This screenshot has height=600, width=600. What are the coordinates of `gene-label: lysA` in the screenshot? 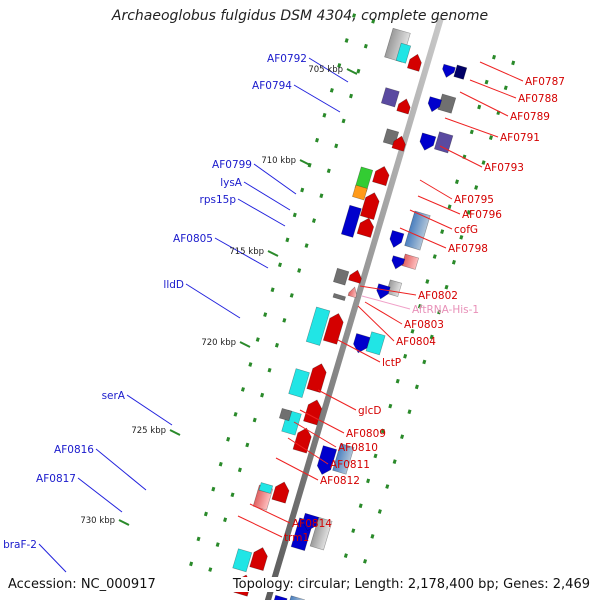 It's located at (231, 183).